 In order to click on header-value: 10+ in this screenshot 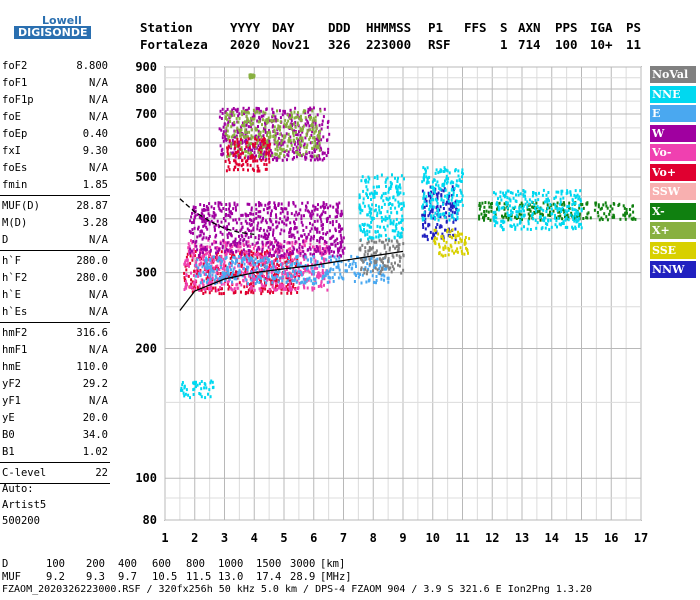, I will do `click(601, 44)`.